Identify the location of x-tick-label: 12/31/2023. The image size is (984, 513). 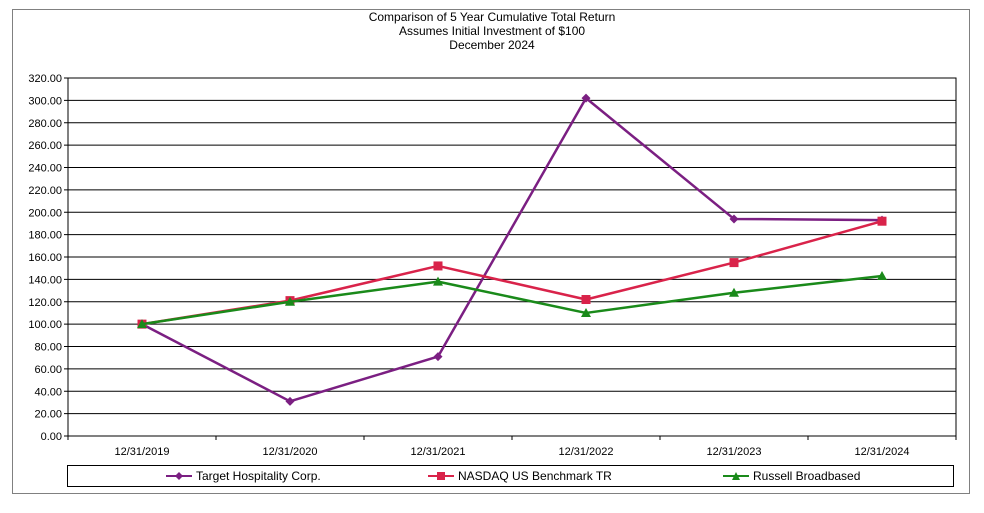
(733, 452).